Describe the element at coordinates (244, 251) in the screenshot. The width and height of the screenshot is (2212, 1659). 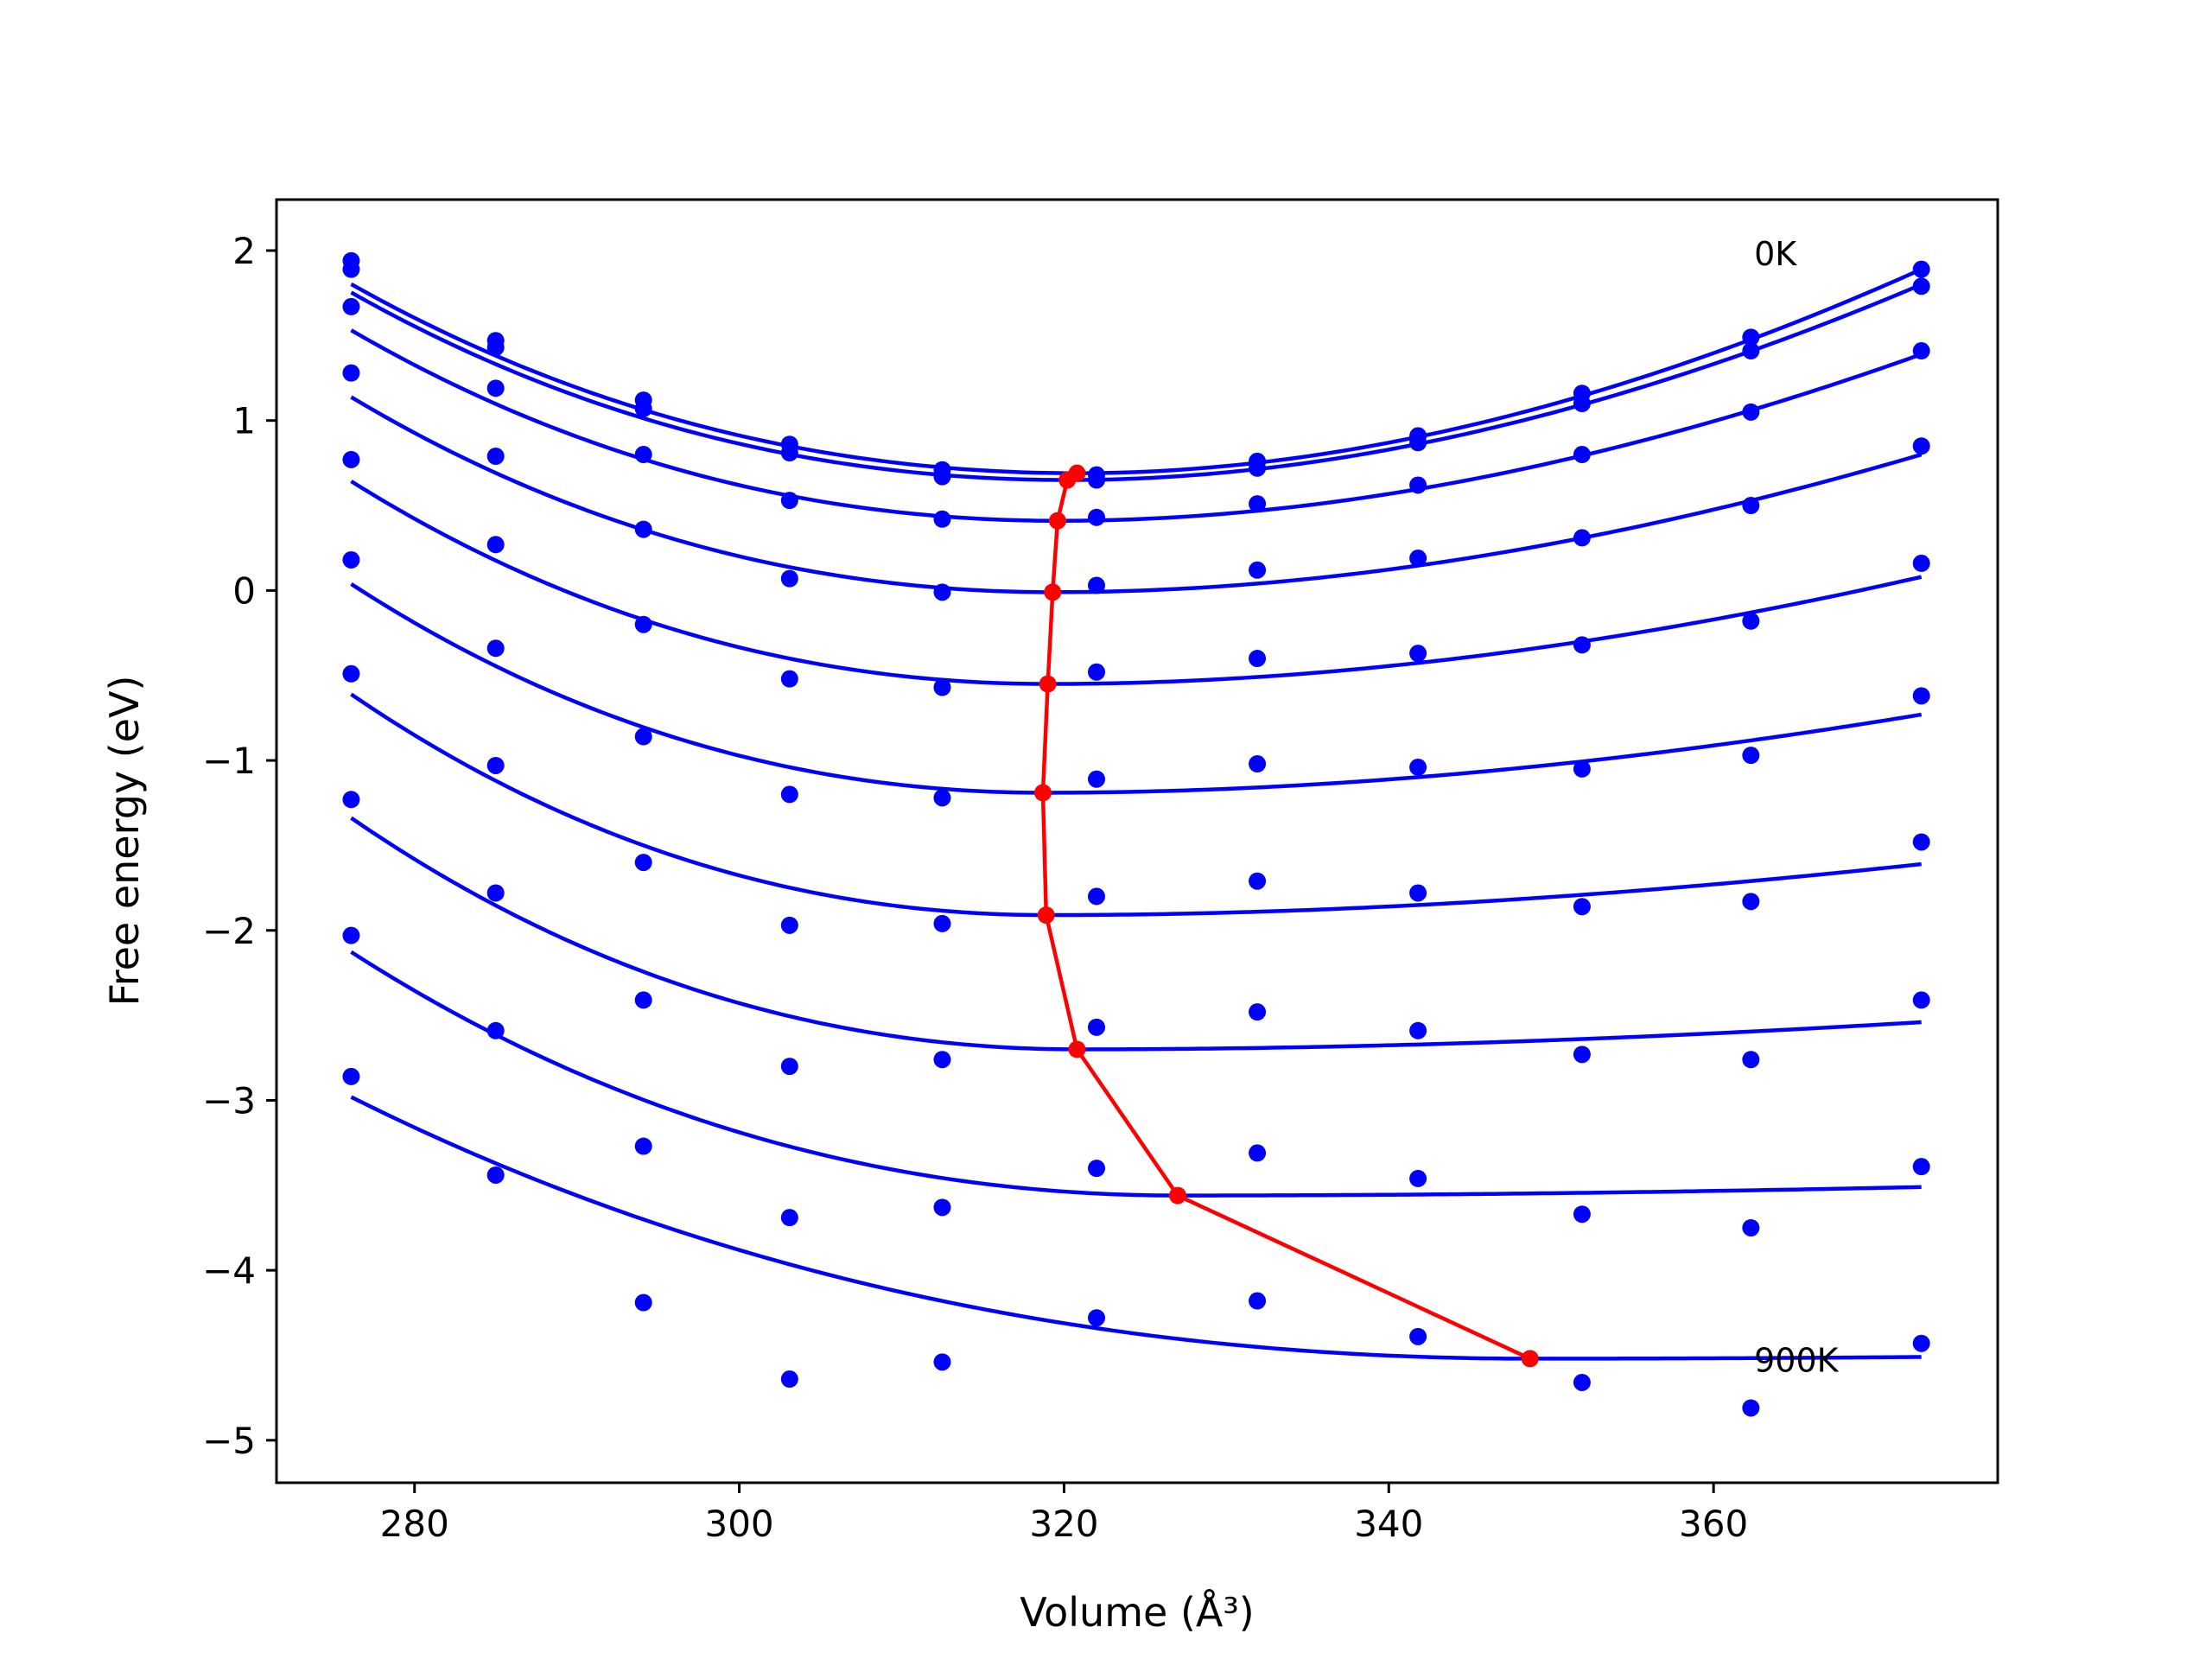
I see `y-tick-label-2: 2` at that location.